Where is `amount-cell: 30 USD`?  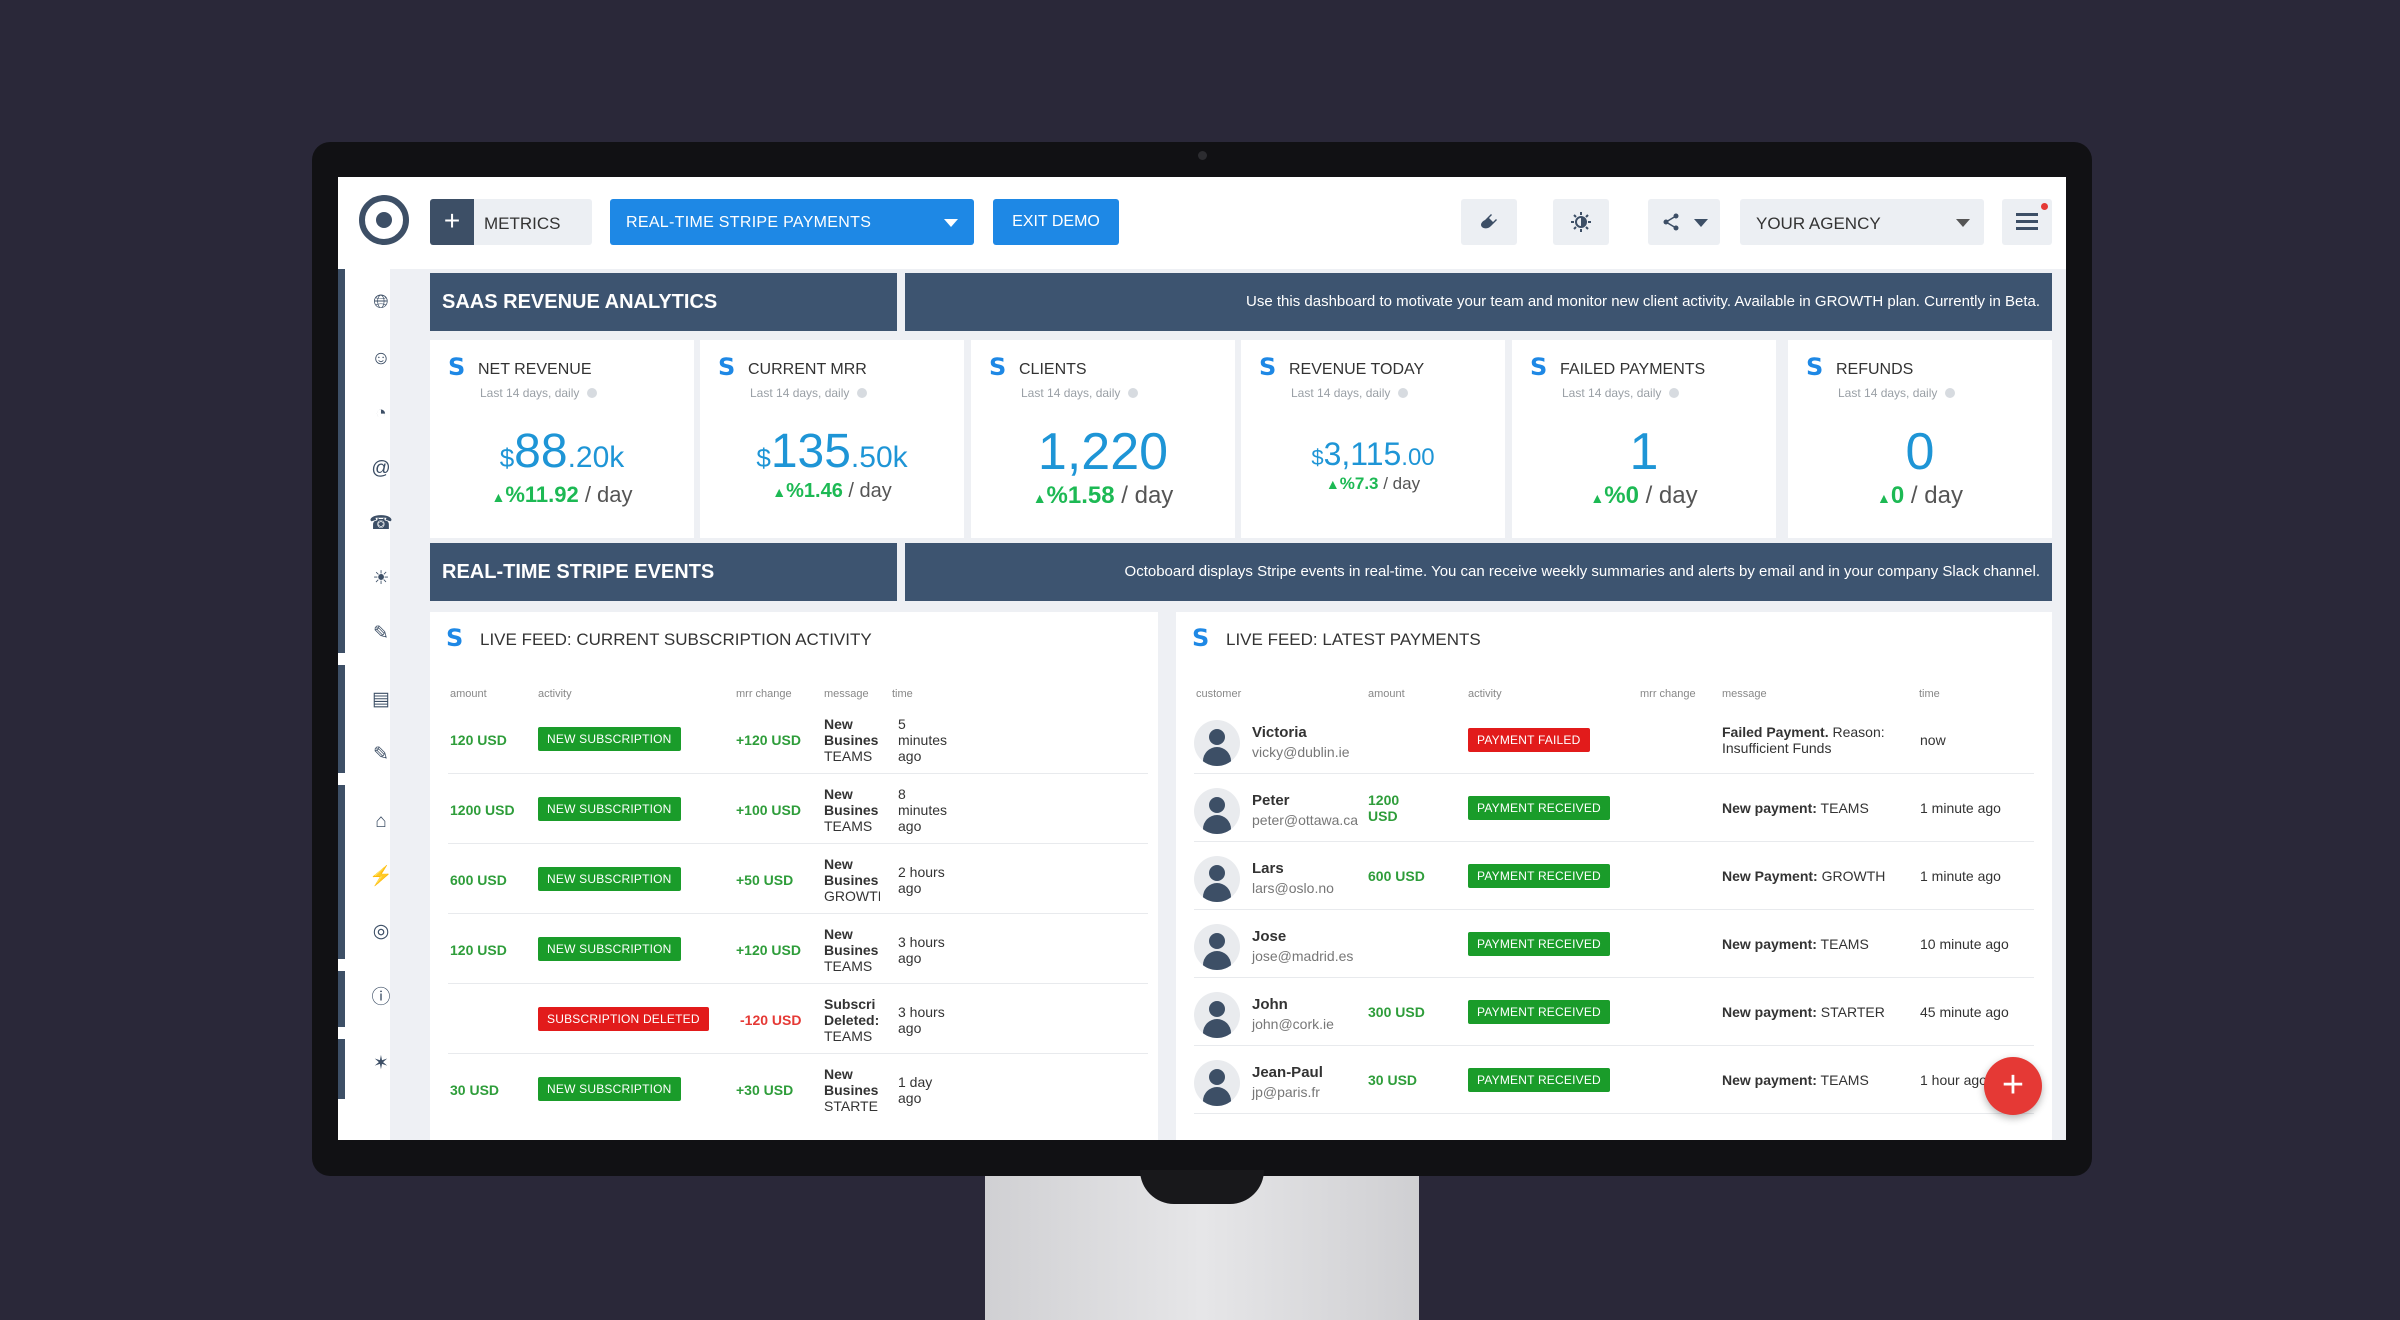
amount-cell: 30 USD is located at coordinates (475, 1090).